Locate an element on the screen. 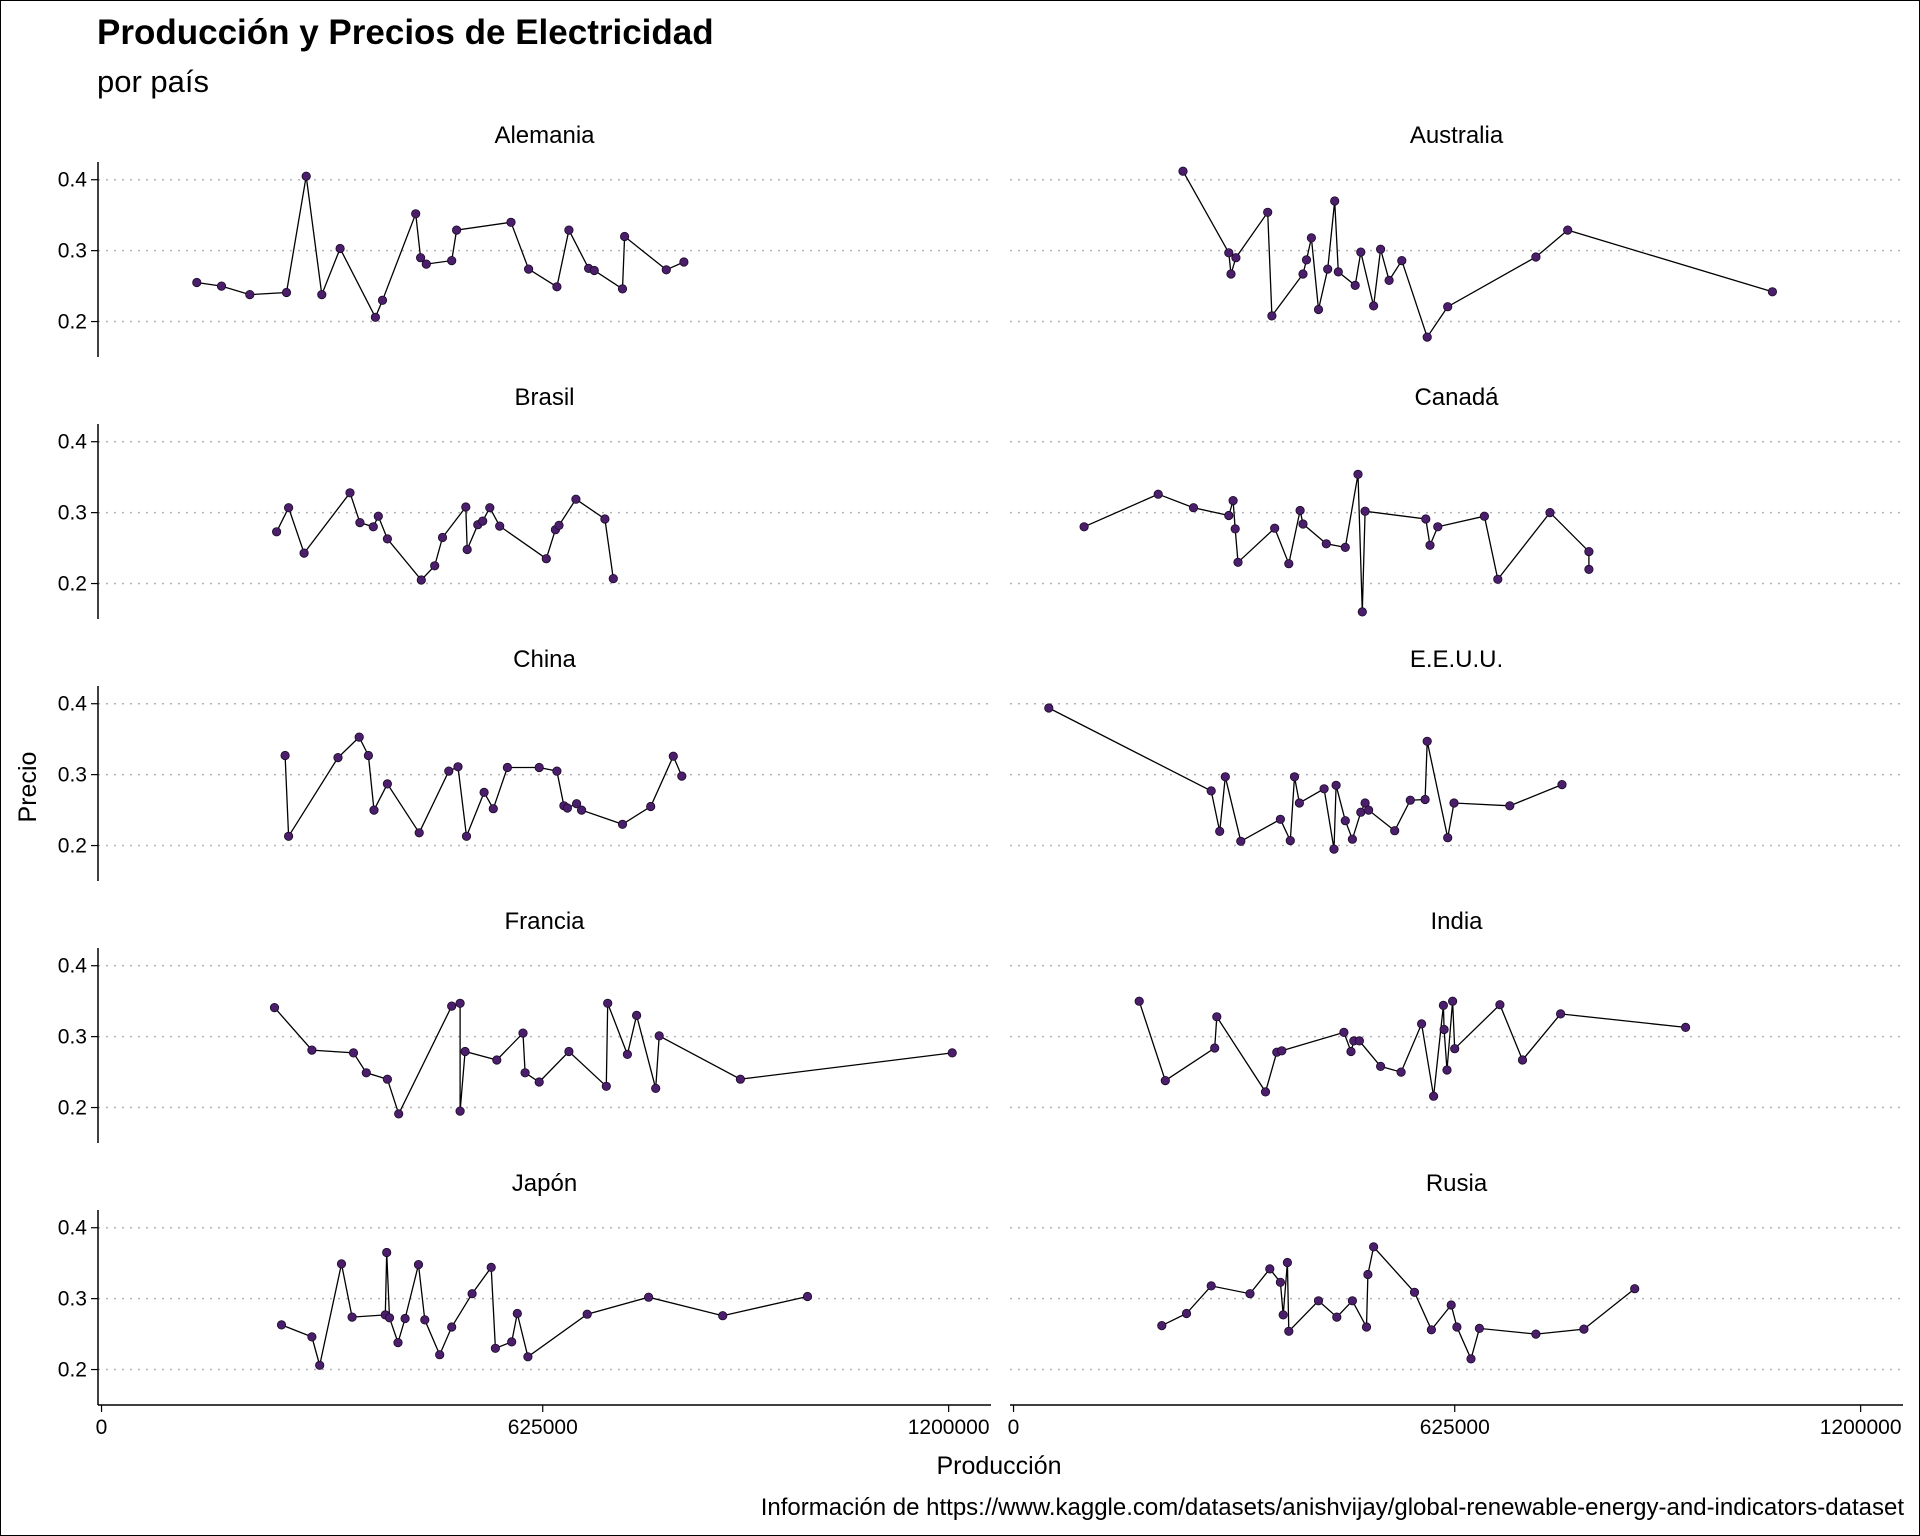 The height and width of the screenshot is (1536, 1920). x-tick-label: 625000 is located at coordinates (1455, 1427).